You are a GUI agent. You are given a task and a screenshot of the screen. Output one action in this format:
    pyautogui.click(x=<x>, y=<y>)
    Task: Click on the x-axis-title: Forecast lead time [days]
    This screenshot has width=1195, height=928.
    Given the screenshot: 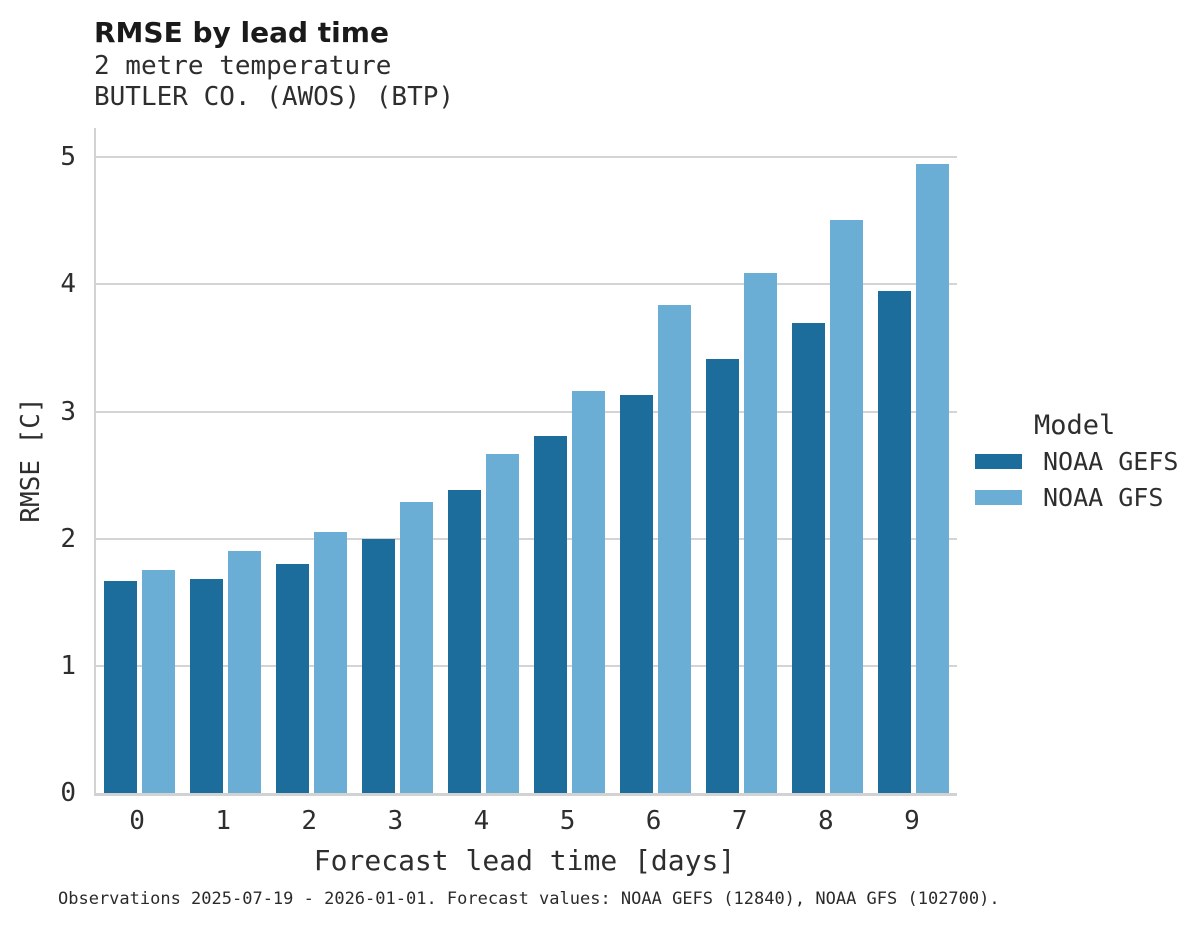 What is the action you would take?
    pyautogui.click(x=524, y=860)
    